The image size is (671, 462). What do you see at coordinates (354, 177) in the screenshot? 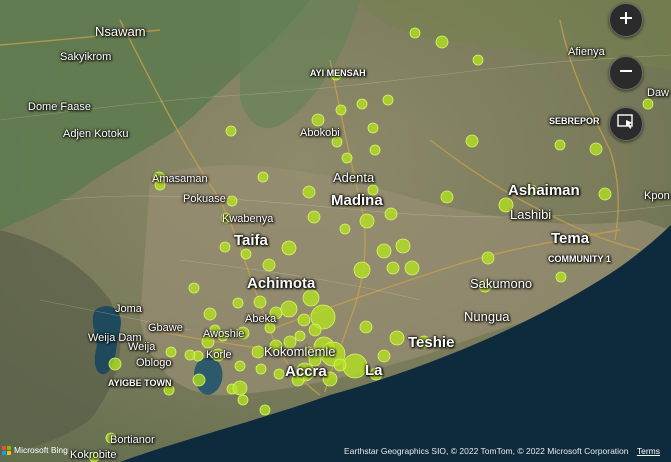
I see `place-label-adenta: Adenta` at bounding box center [354, 177].